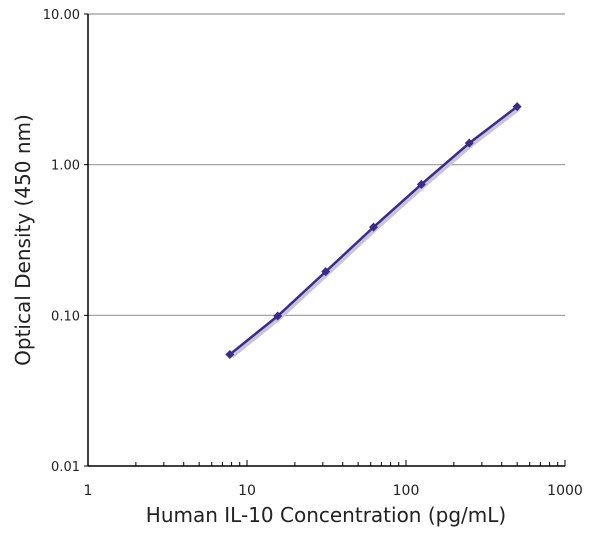 The width and height of the screenshot is (600, 539). Describe the element at coordinates (88, 491) in the screenshot. I see `x-tick-label: 1` at that location.